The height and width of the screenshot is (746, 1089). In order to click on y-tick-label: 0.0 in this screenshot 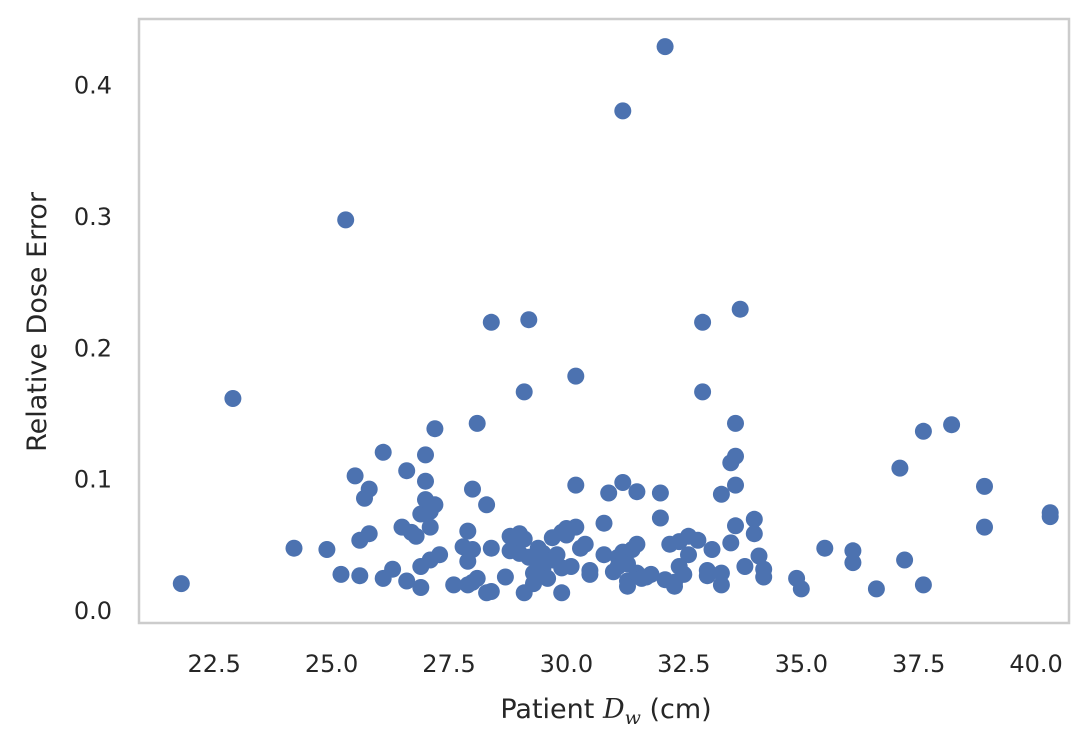, I will do `click(93, 611)`.